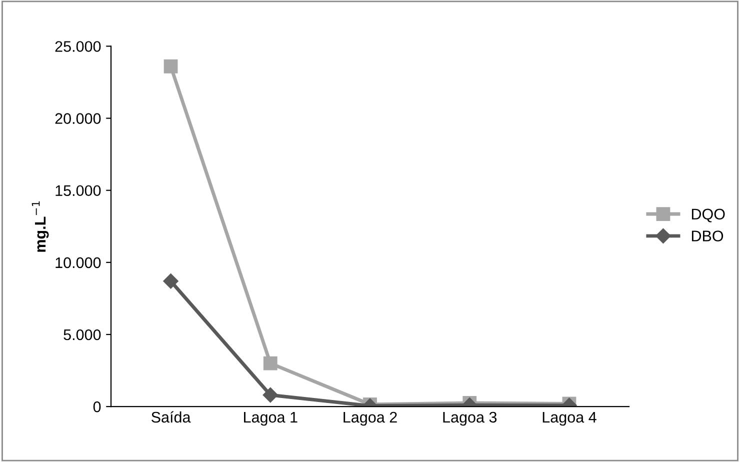 Image resolution: width=740 pixels, height=462 pixels. Describe the element at coordinates (569, 419) in the screenshot. I see `x-tick-label: Lagoa 4` at that location.